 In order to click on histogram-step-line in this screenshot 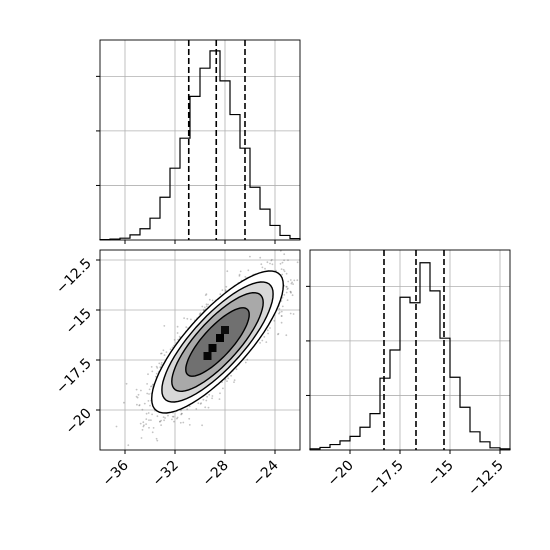, I will do `click(410, 356)`.